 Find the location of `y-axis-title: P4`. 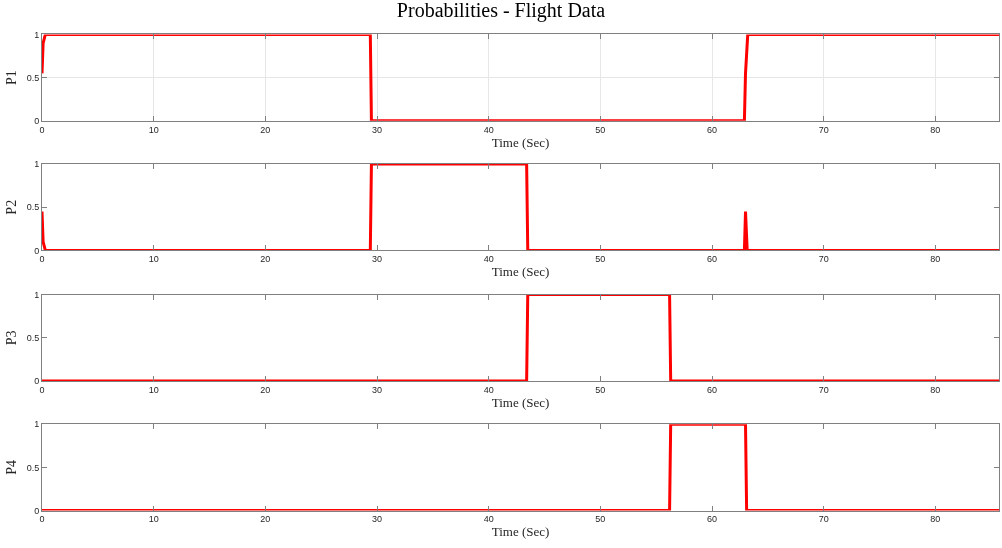

y-axis-title: P4 is located at coordinates (12, 467).